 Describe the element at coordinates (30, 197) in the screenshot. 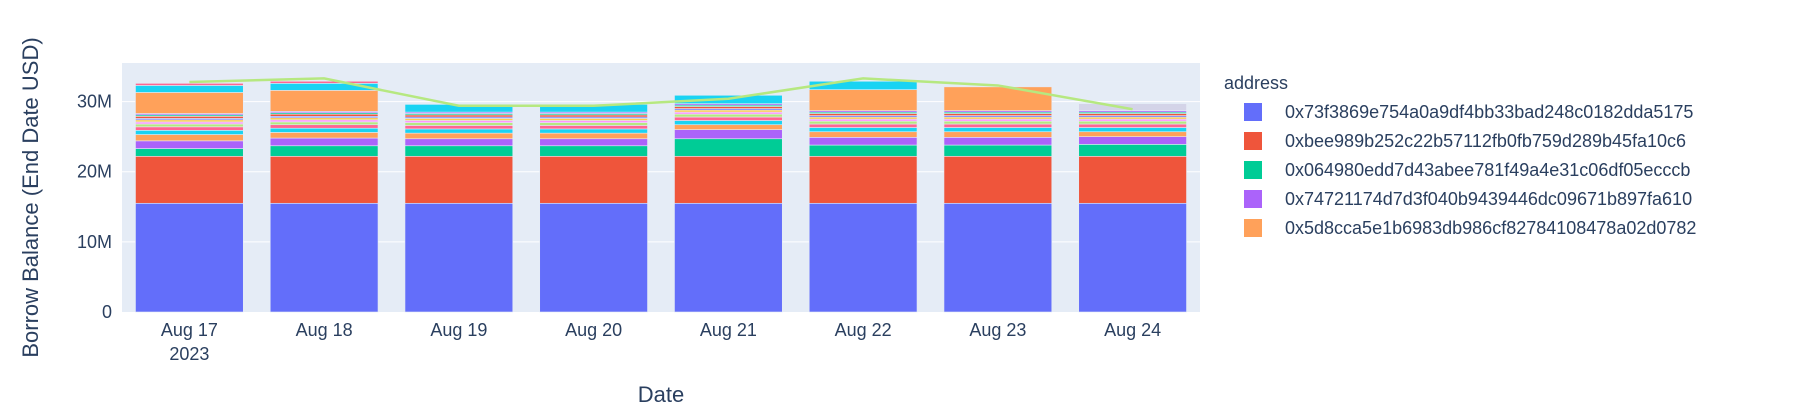

I see `y-axis-title: Borrow Balance (End Date USD)` at that location.